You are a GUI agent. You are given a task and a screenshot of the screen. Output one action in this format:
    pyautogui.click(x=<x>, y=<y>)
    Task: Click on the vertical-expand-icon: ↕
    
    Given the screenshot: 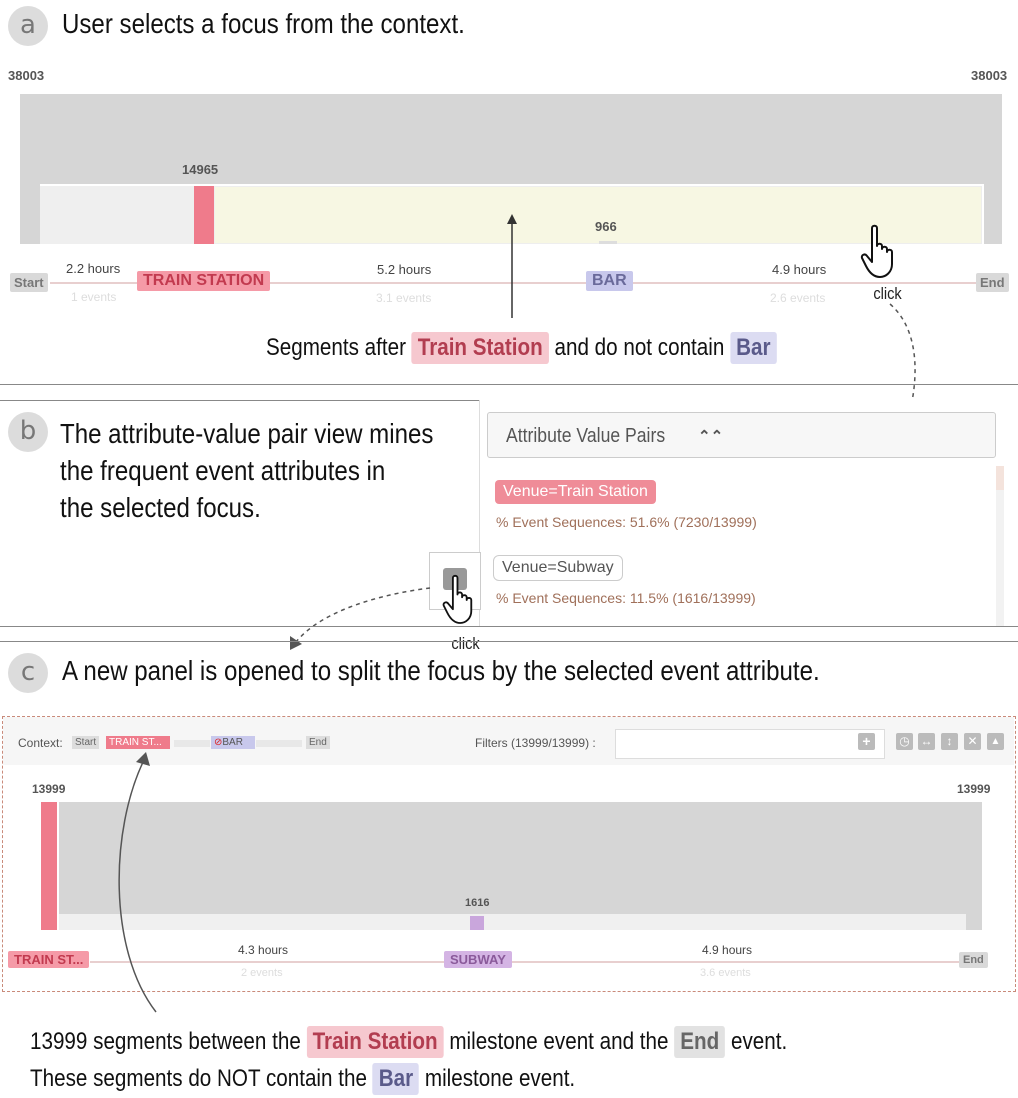 What is the action you would take?
    pyautogui.click(x=949, y=741)
    